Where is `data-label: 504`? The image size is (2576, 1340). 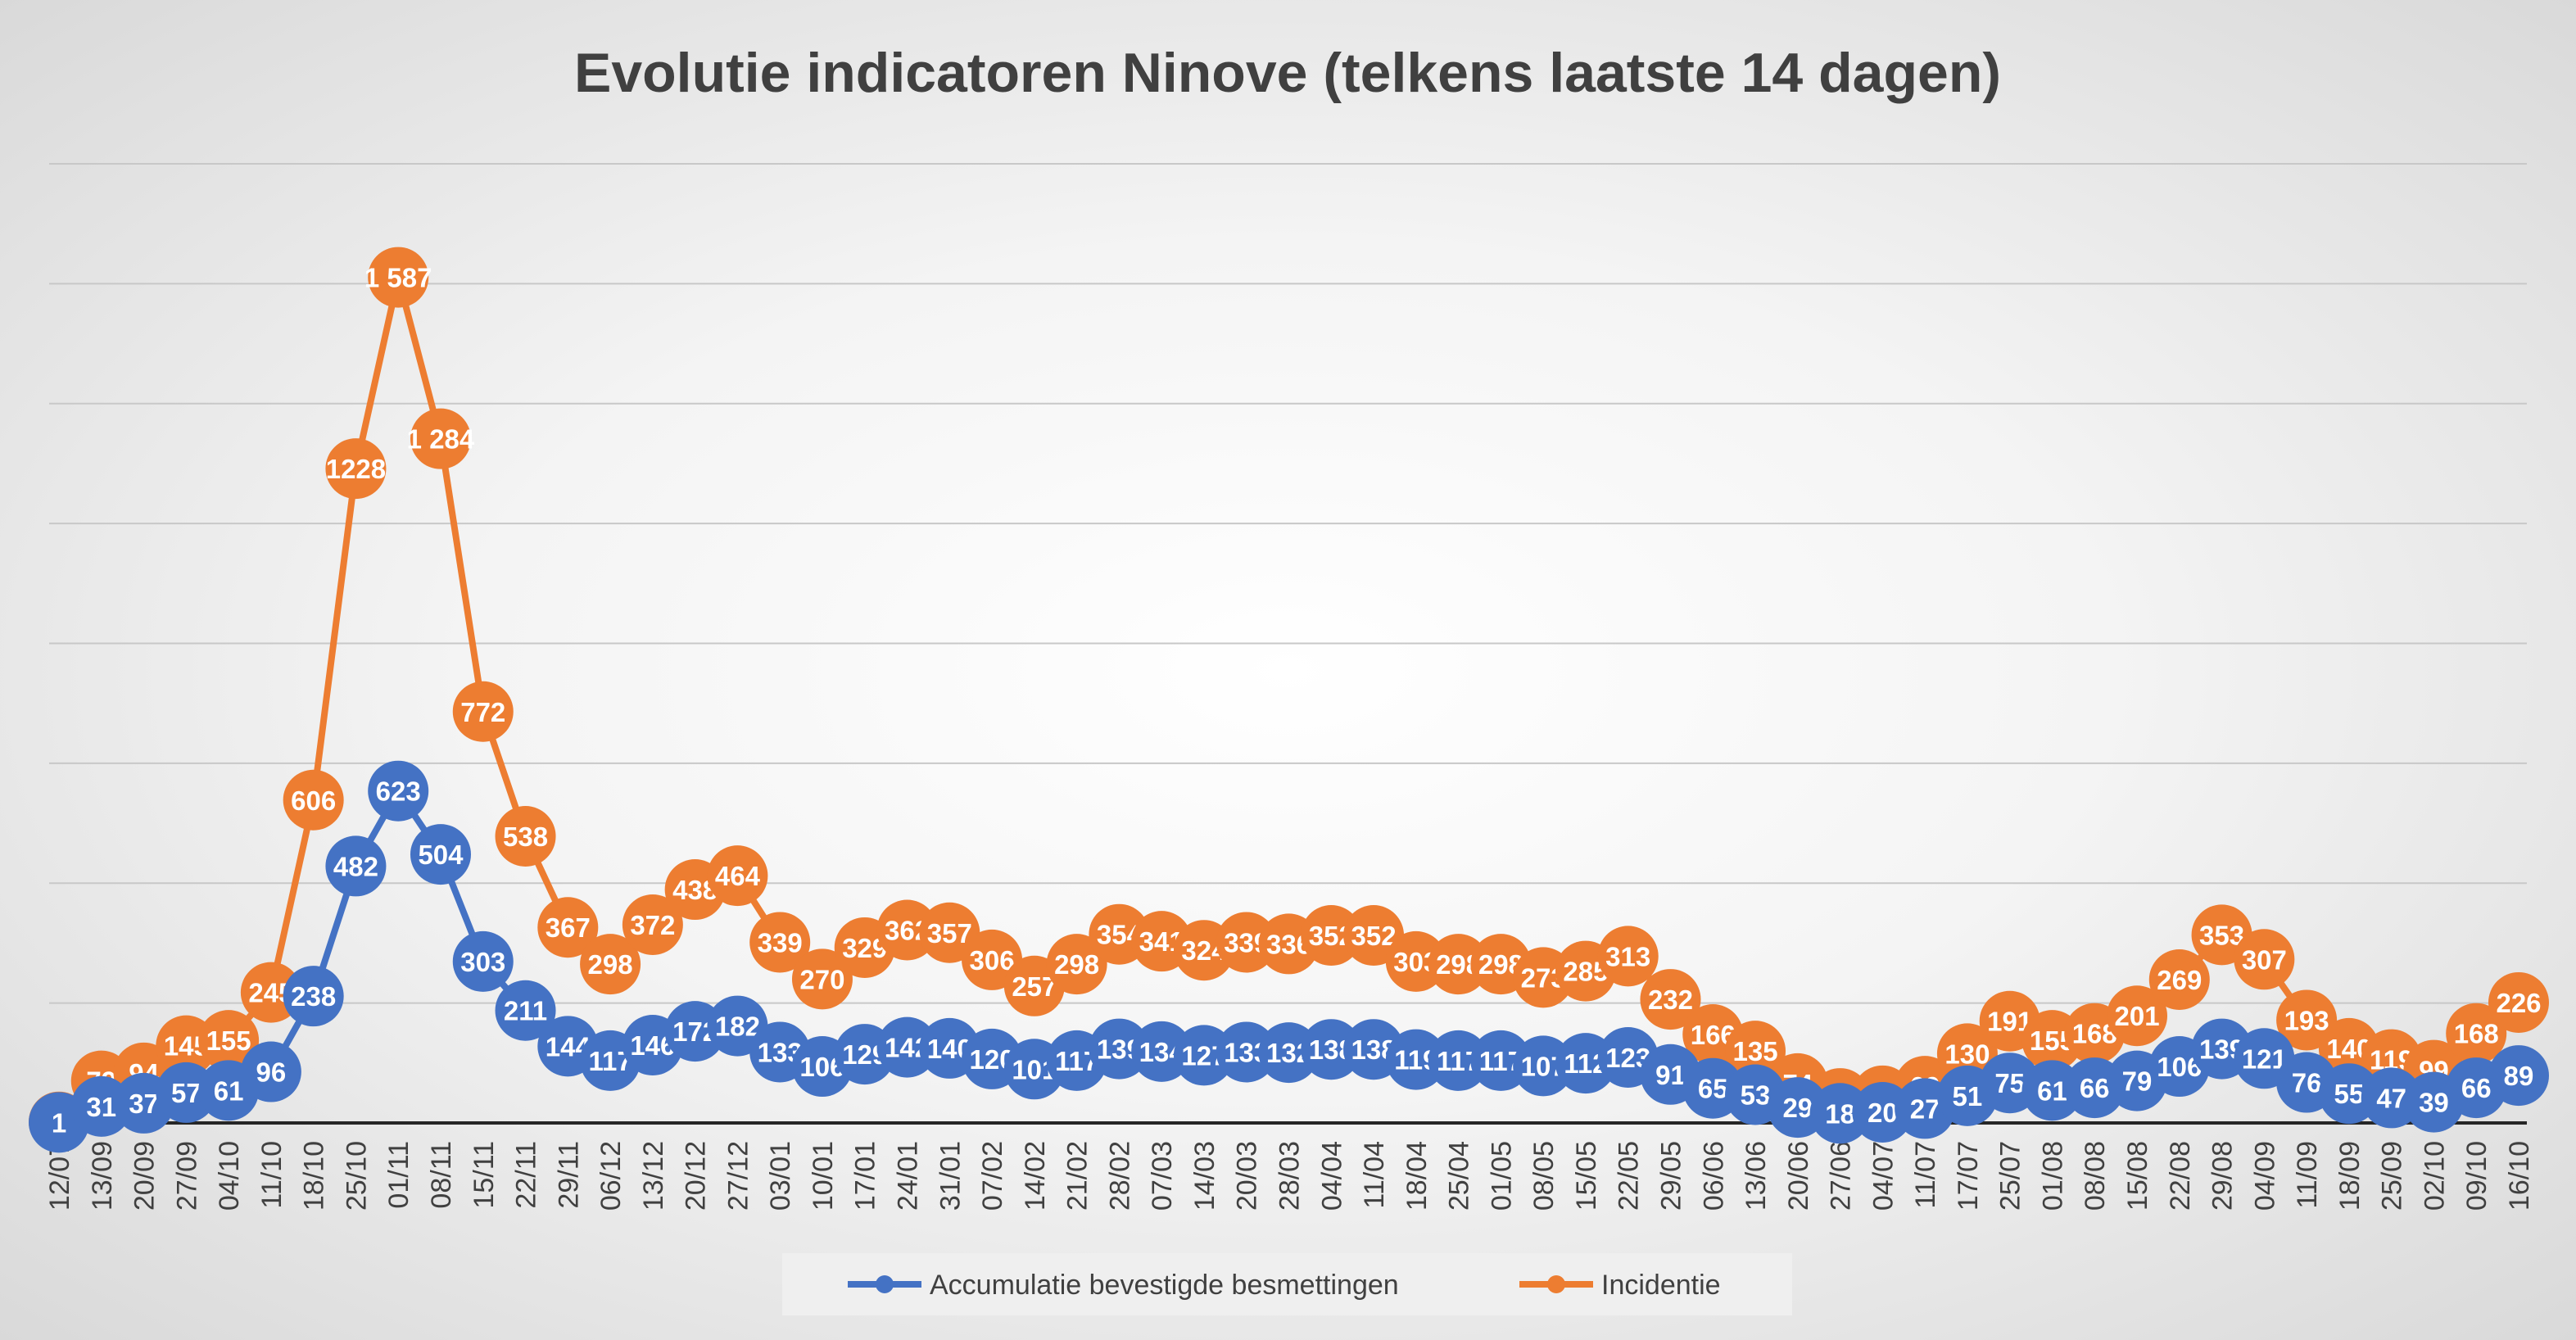
data-label: 504 is located at coordinates (441, 855).